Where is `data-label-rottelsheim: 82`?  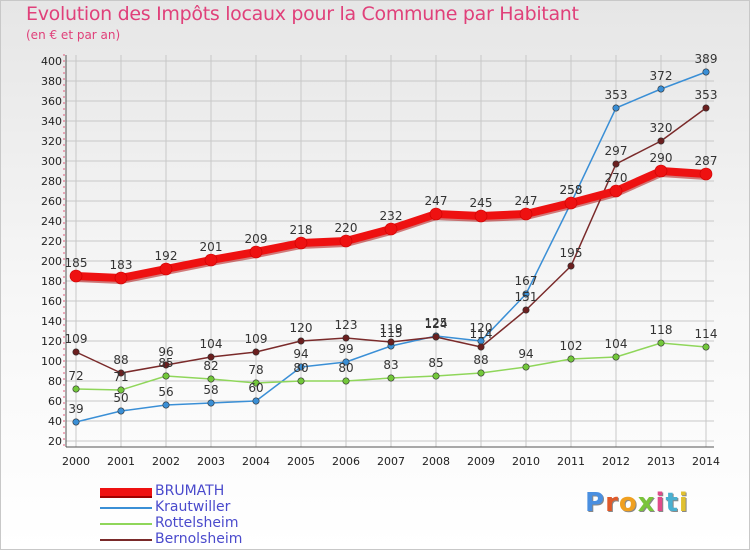
data-label-rottelsheim: 82 is located at coordinates (210, 366).